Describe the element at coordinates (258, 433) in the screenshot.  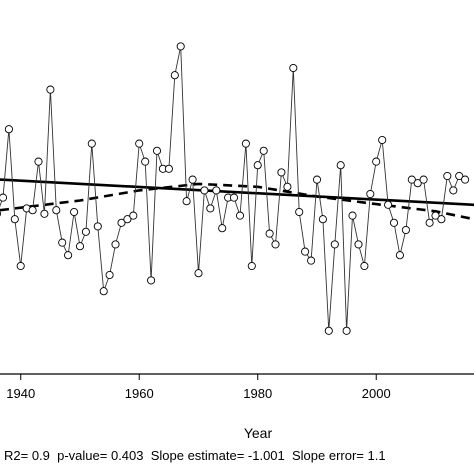
I see `x-axis-title: Year` at that location.